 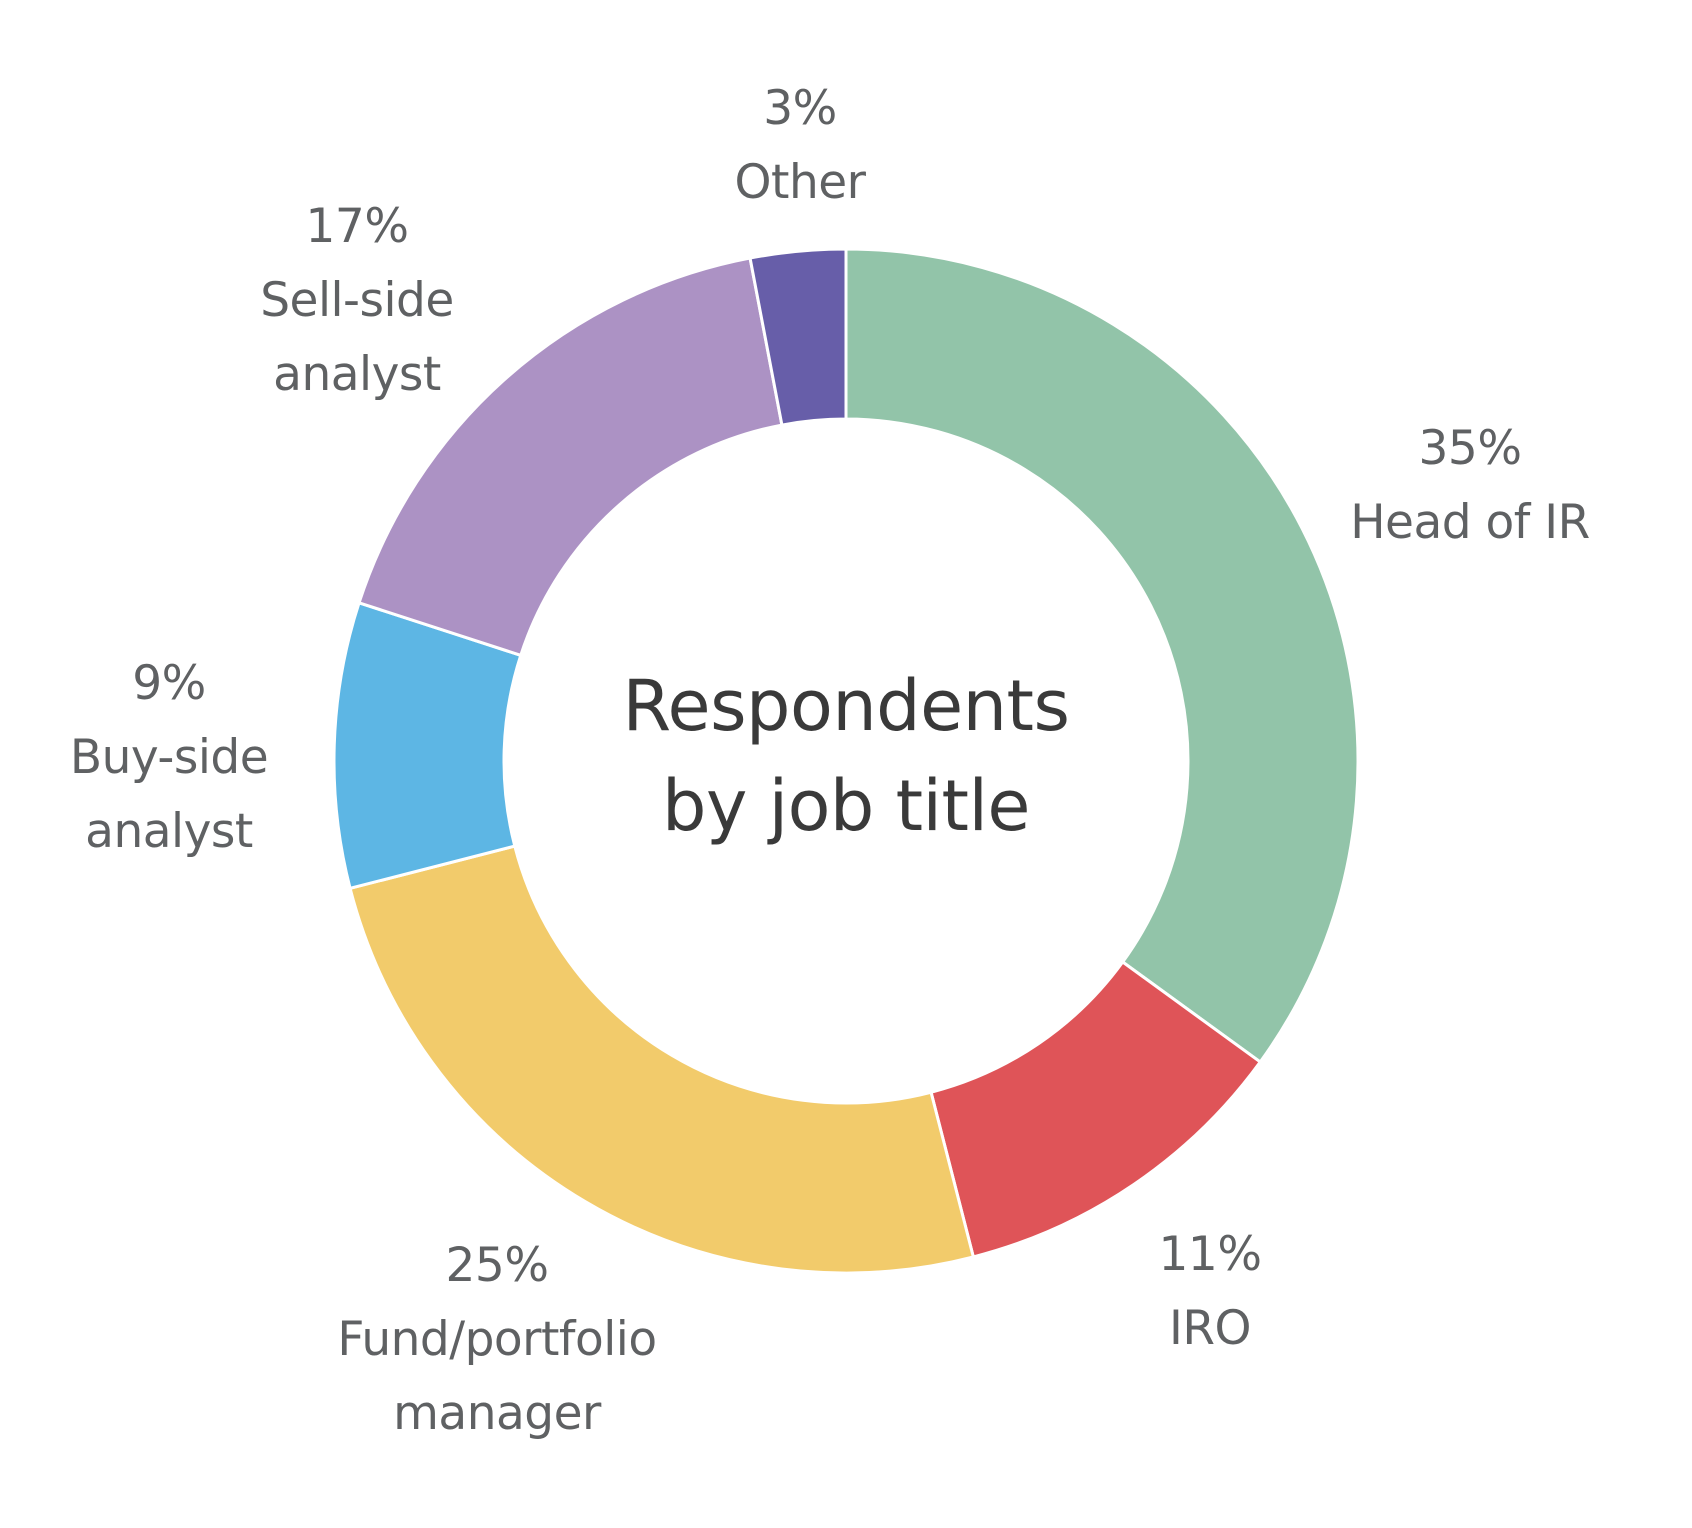 What do you see at coordinates (801, 182) in the screenshot?
I see `slice-category-label: Other` at bounding box center [801, 182].